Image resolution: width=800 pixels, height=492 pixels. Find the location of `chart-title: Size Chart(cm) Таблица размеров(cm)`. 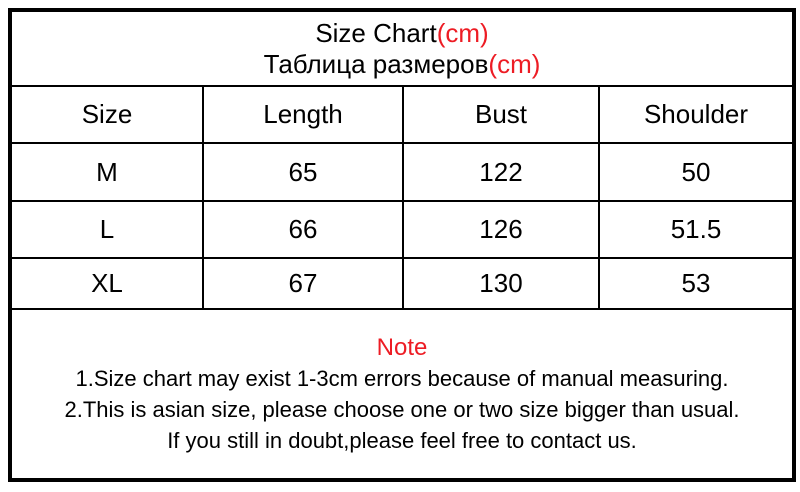

chart-title: Size Chart(cm) Таблица размеров(cm) is located at coordinates (402, 48).